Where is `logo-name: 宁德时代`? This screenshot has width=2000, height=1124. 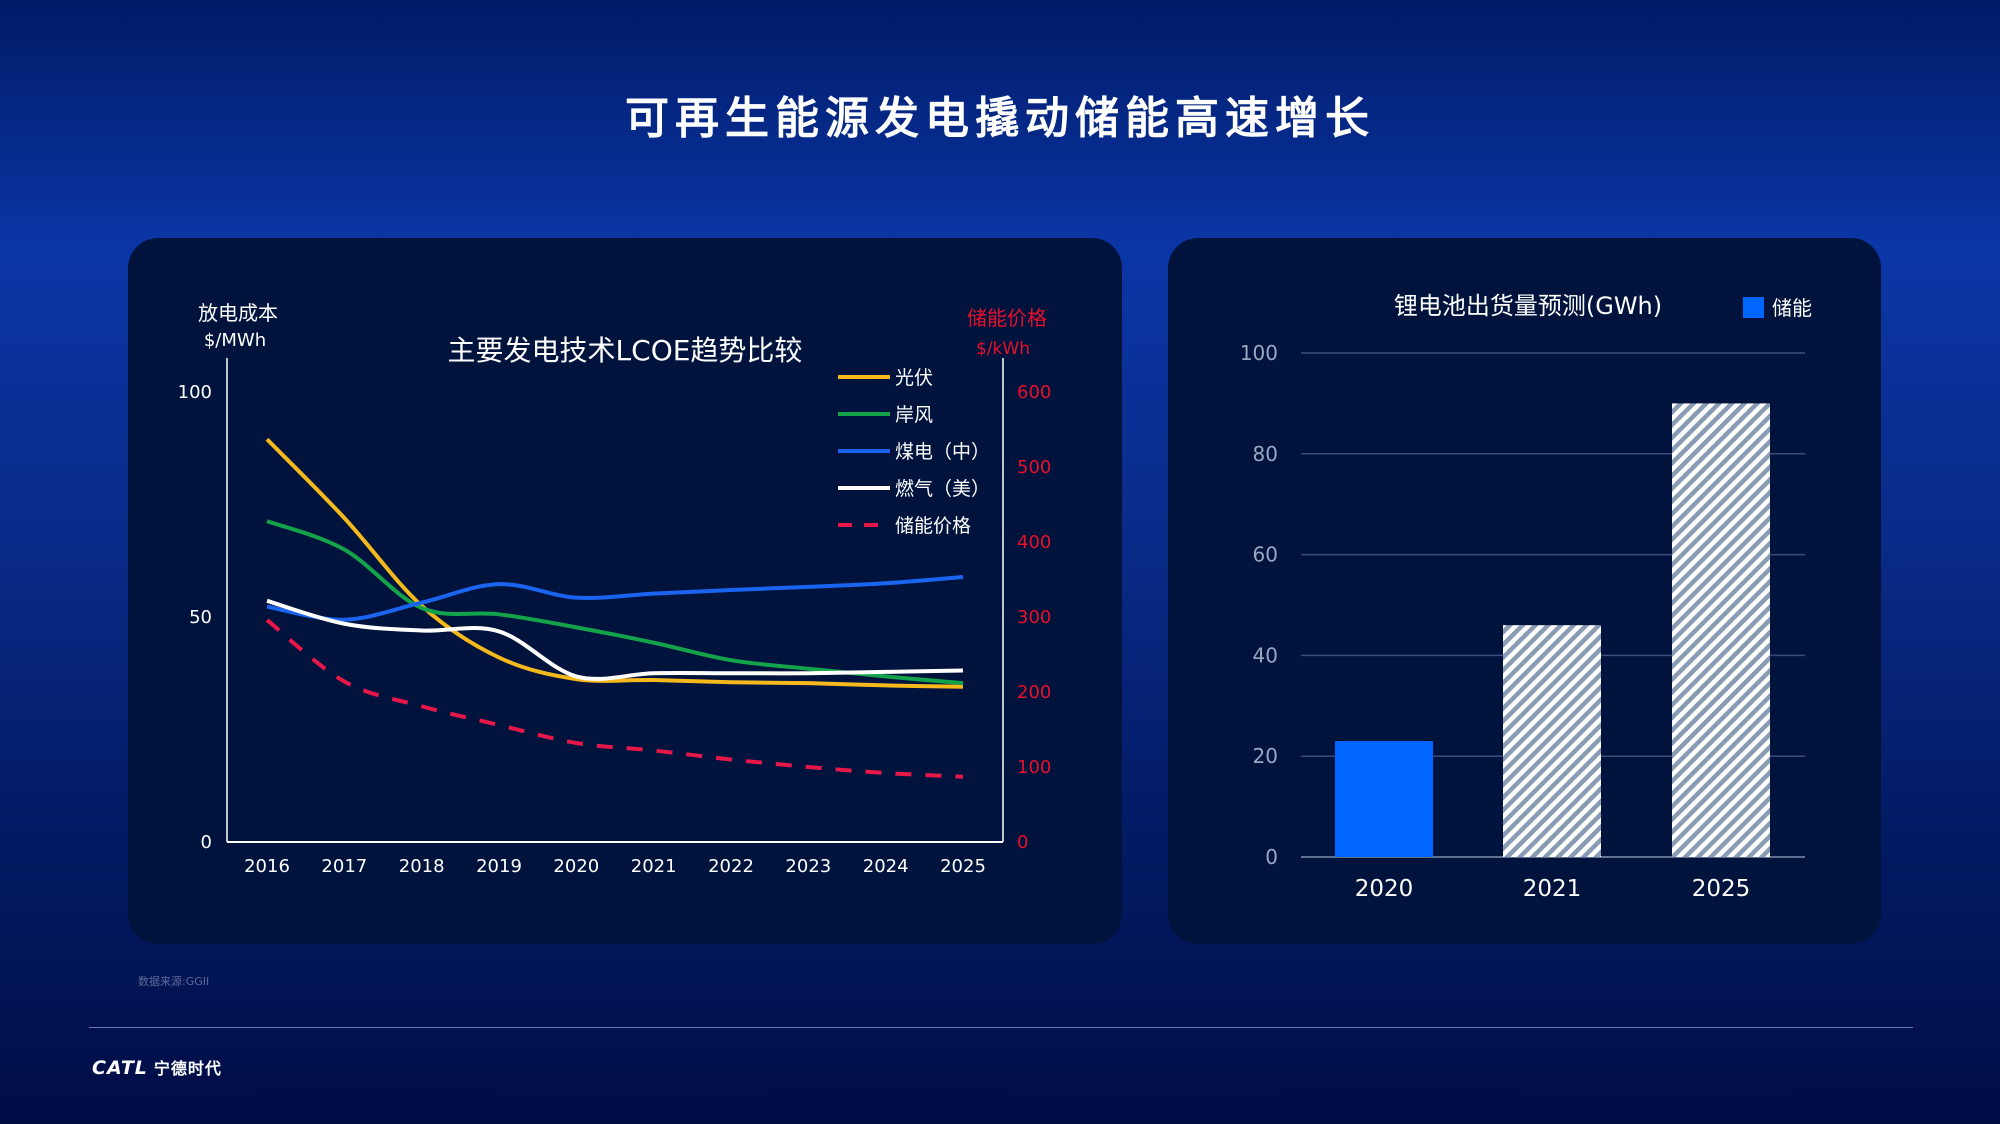 logo-name: 宁德时代 is located at coordinates (187, 1068).